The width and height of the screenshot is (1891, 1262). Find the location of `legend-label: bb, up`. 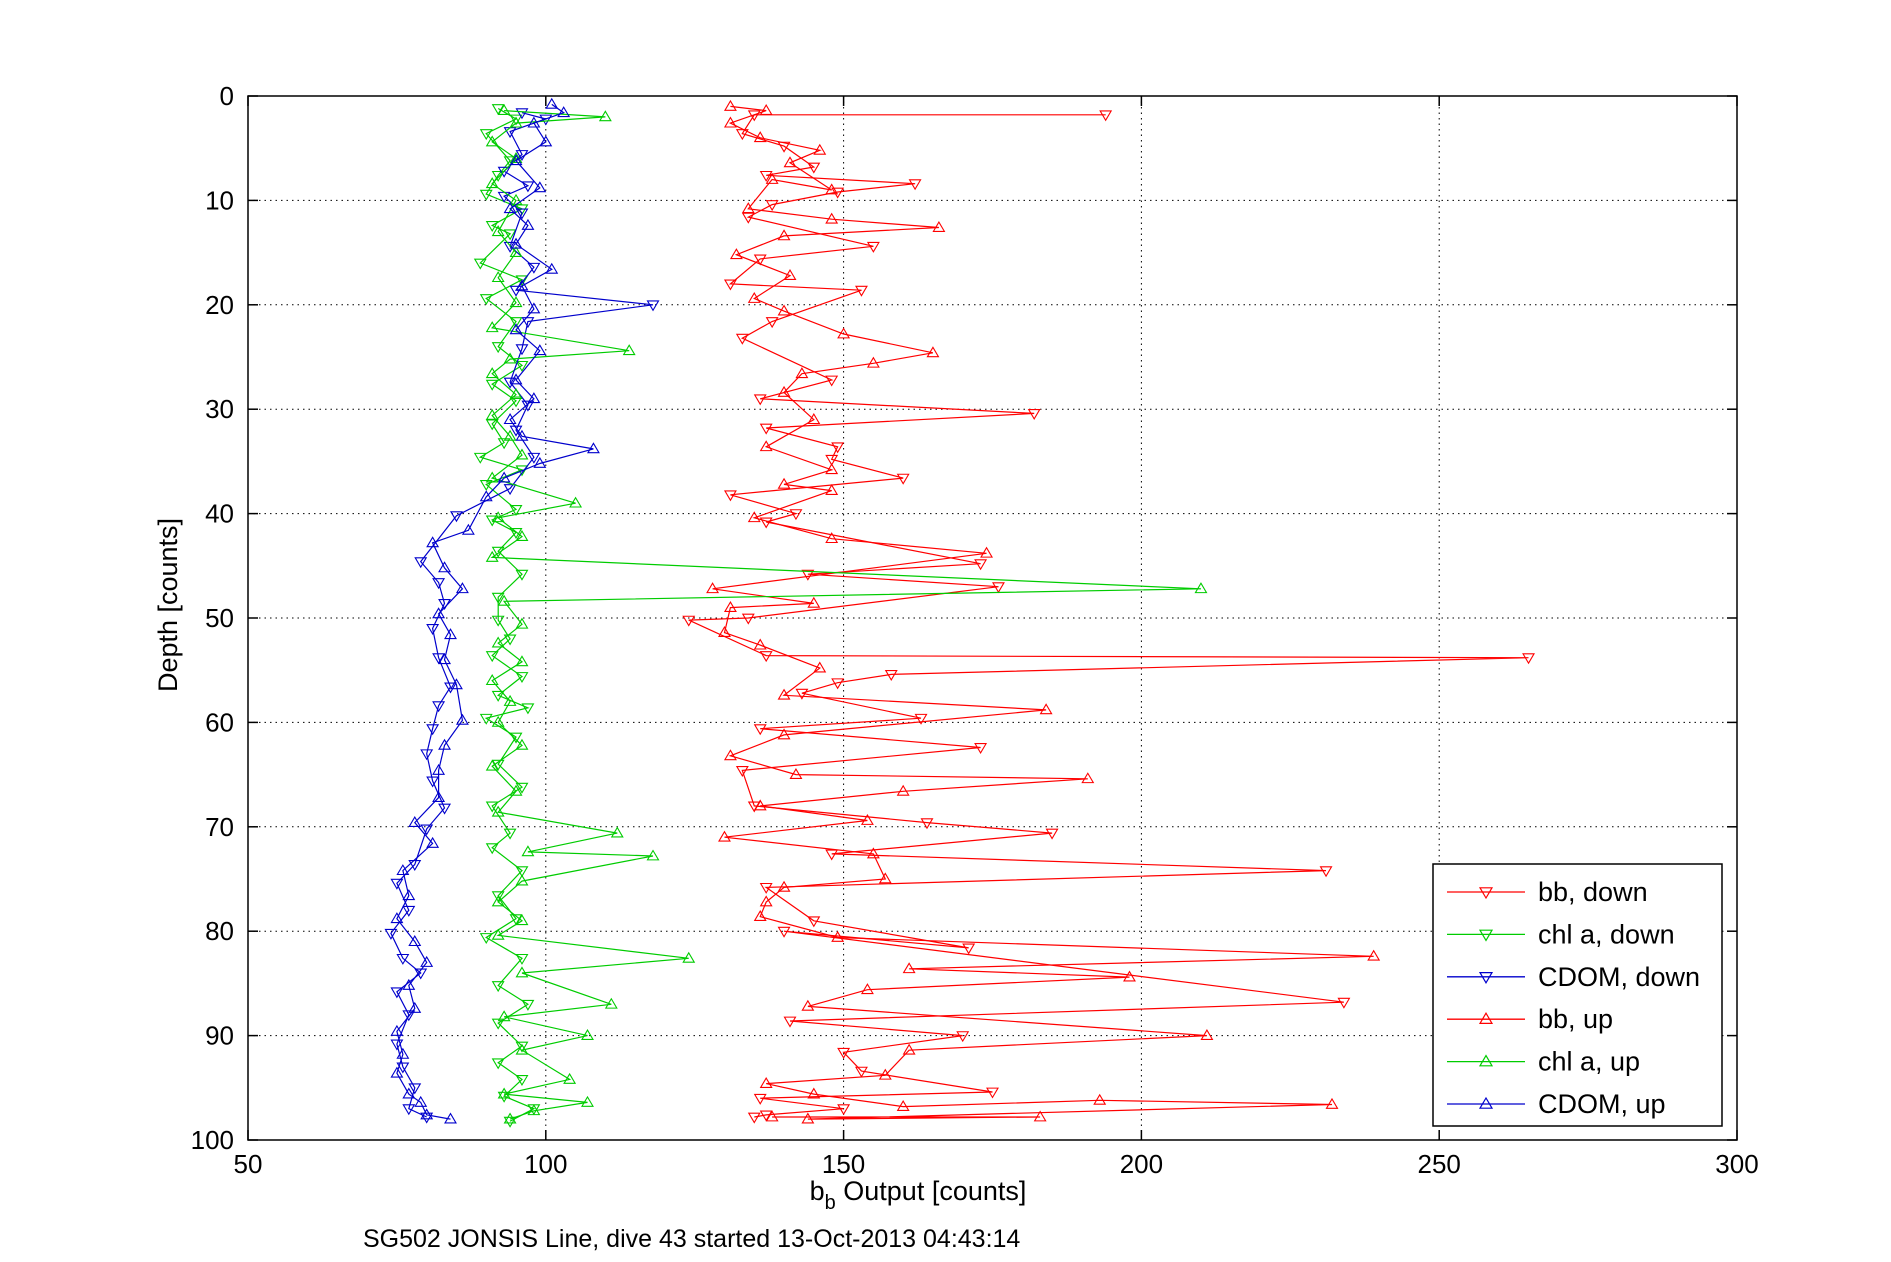

legend-label: bb, up is located at coordinates (1575, 1019).